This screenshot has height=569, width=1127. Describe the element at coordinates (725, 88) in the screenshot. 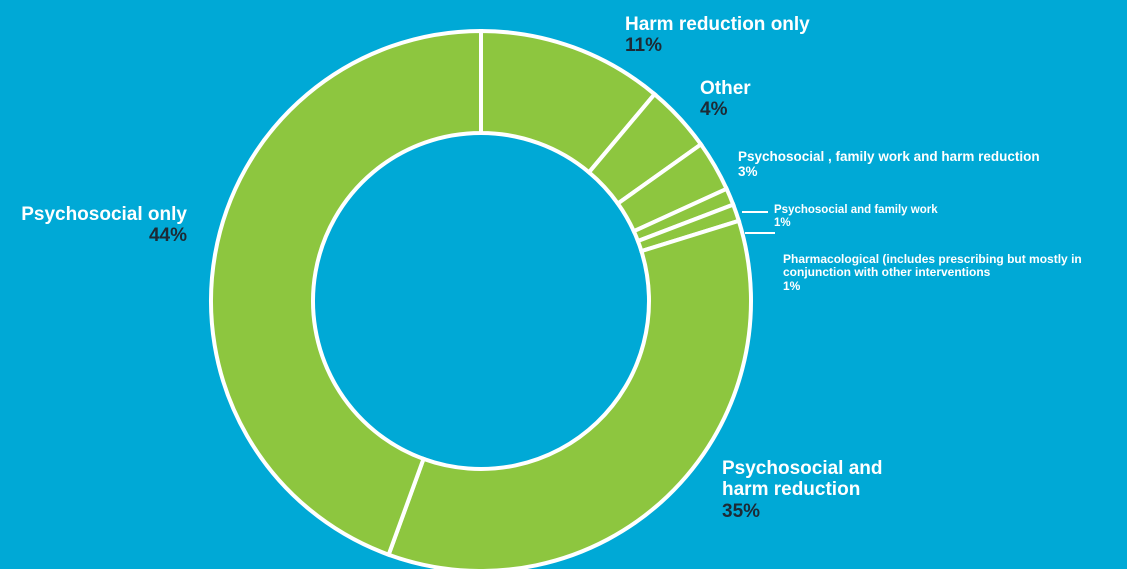

I see `label-name: Other` at that location.